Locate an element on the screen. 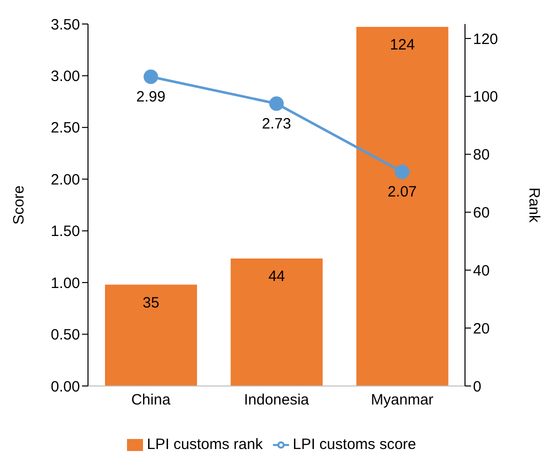  data-label: 2.99 is located at coordinates (151, 97).